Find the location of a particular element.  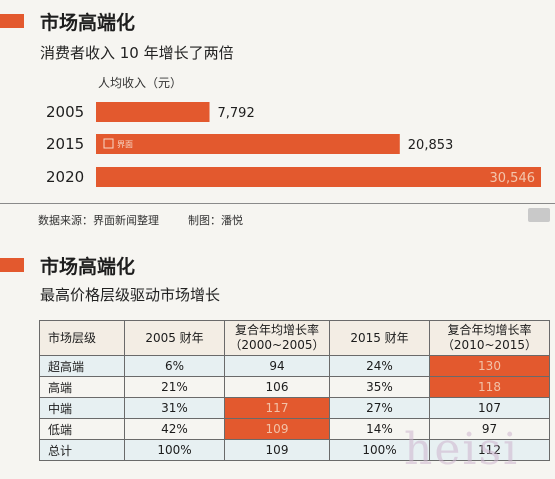

table-cell: 107 is located at coordinates (489, 408).